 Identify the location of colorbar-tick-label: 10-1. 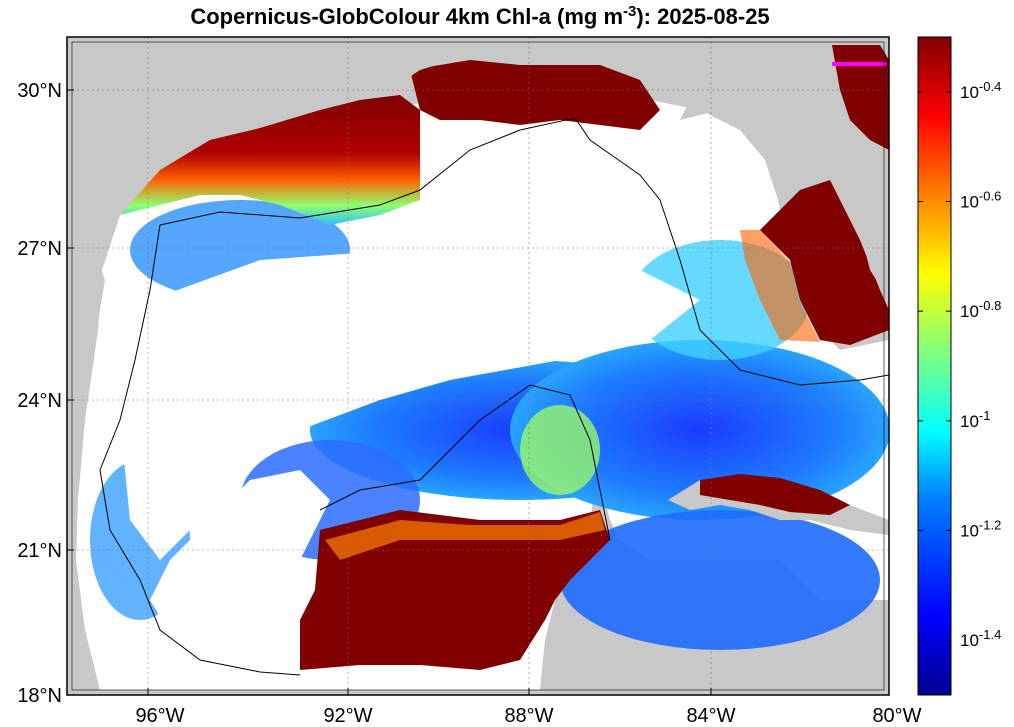
(975, 419).